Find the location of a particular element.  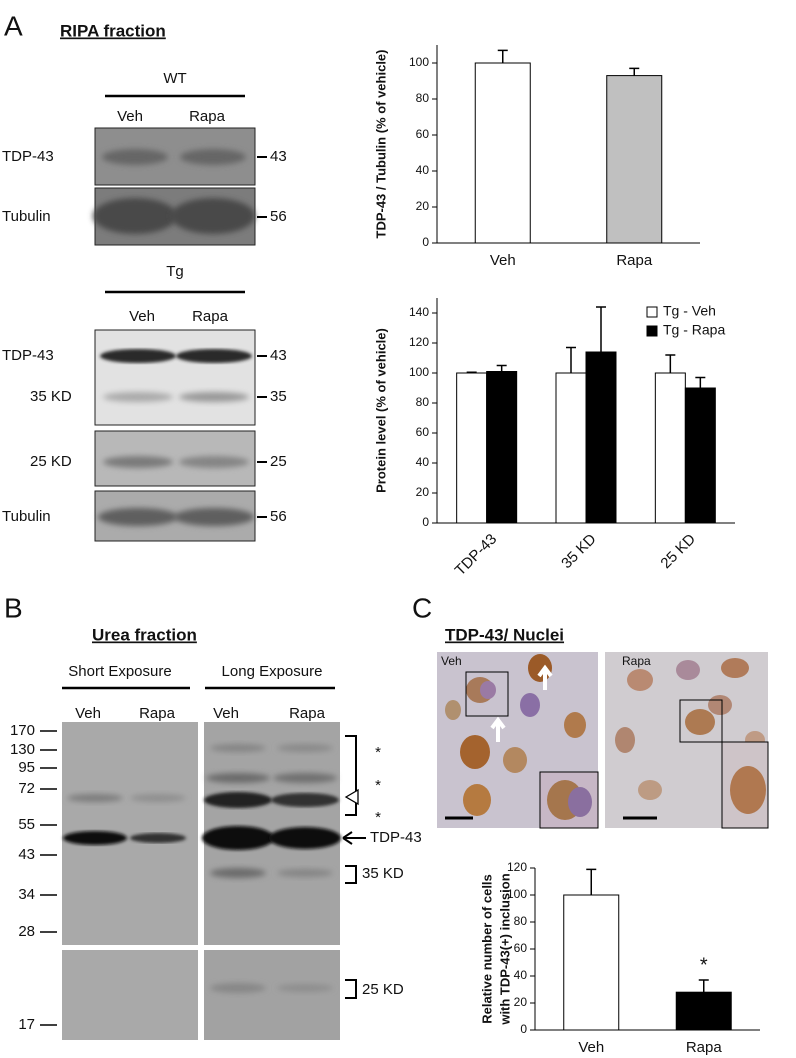

x-tick-label: 25 KD is located at coordinates (678, 552).